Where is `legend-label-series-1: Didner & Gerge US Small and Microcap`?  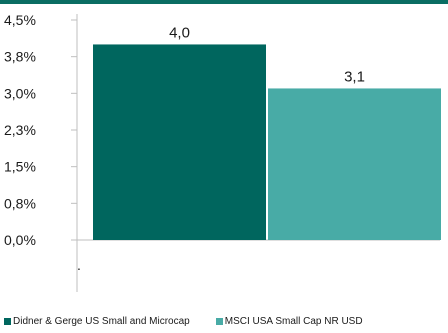 legend-label-series-1: Didner & Gerge US Small and Microcap is located at coordinates (101, 321).